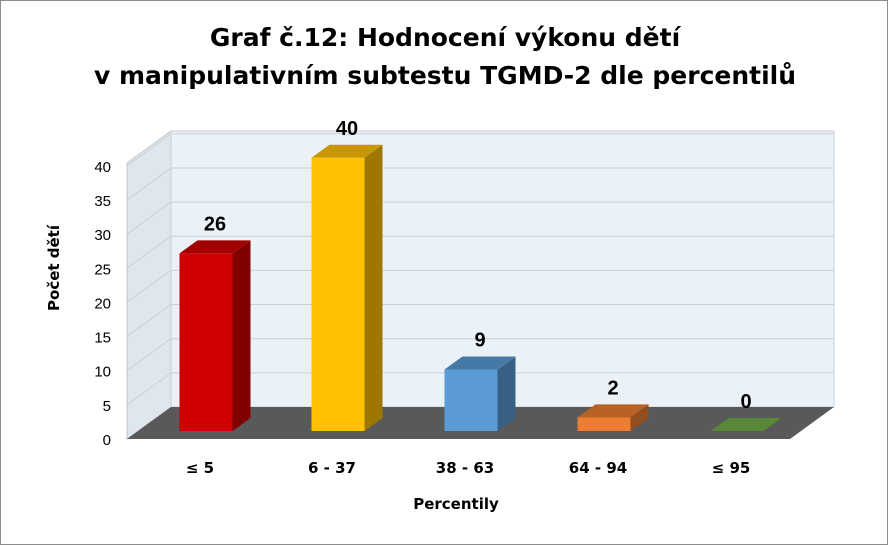 The image size is (888, 545). What do you see at coordinates (102, 372) in the screenshot?
I see `y-tick-label: 10` at bounding box center [102, 372].